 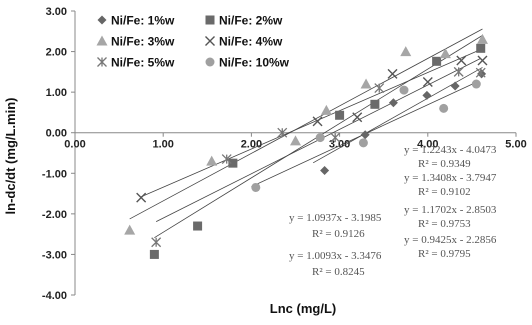 I want to click on trendline-r-squared: R² = 0.9102, so click(x=444, y=192).